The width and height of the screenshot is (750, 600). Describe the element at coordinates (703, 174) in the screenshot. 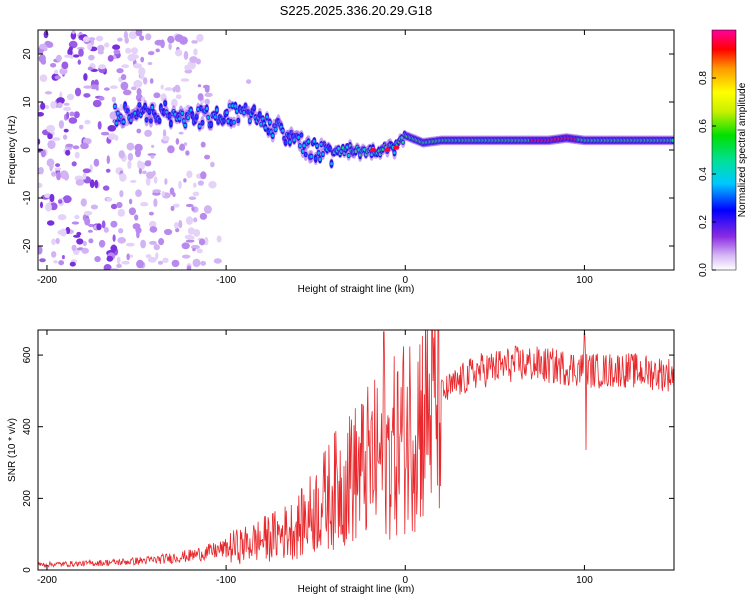

I see `colorbar-tick-label: 0.4` at that location.